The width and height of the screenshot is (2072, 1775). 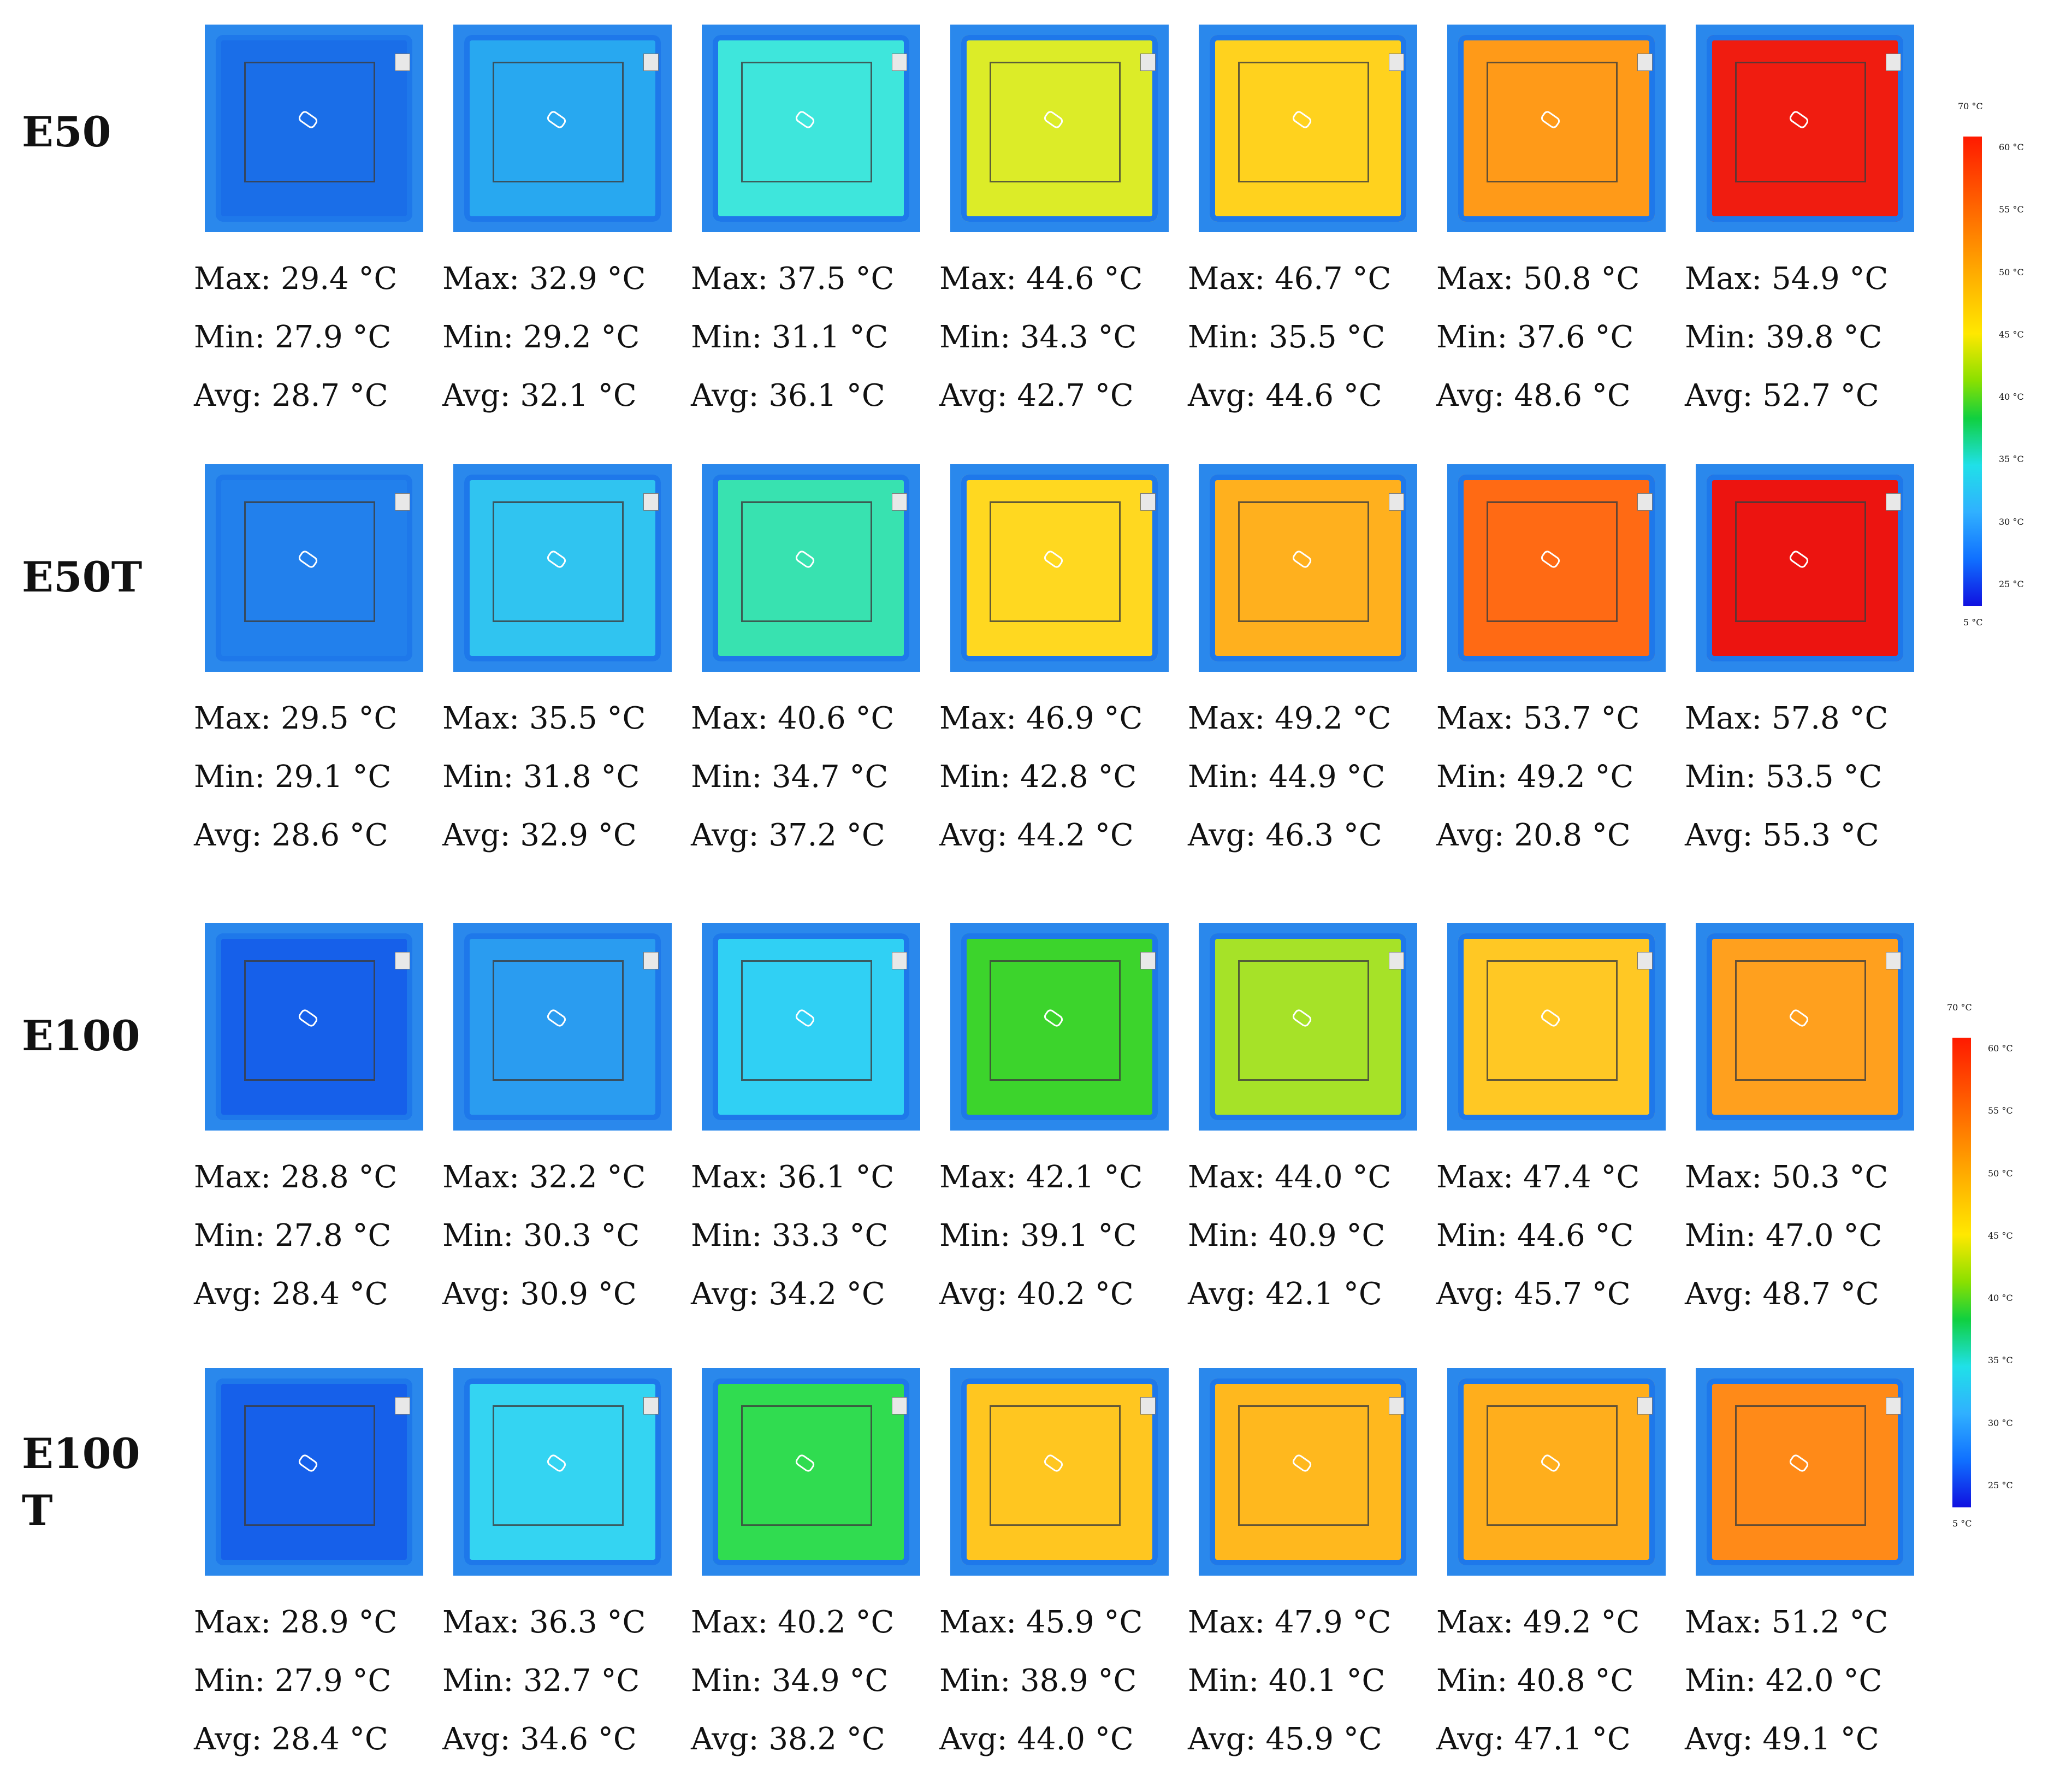 What do you see at coordinates (1962, 1272) in the screenshot?
I see `color-scale-bar` at bounding box center [1962, 1272].